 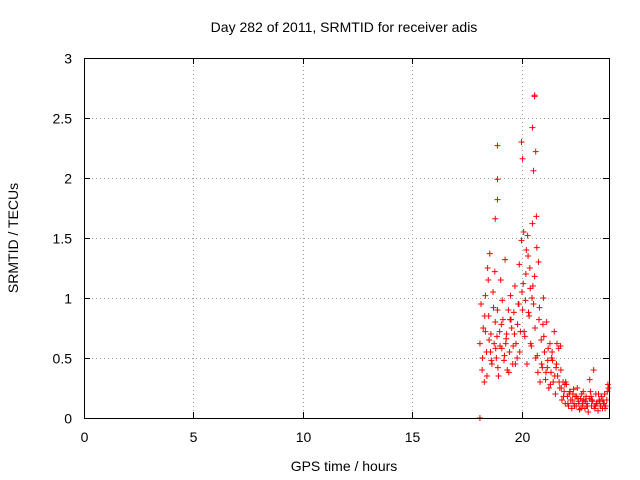 What do you see at coordinates (63, 119) in the screenshot?
I see `y-tick-label: 2.5` at bounding box center [63, 119].